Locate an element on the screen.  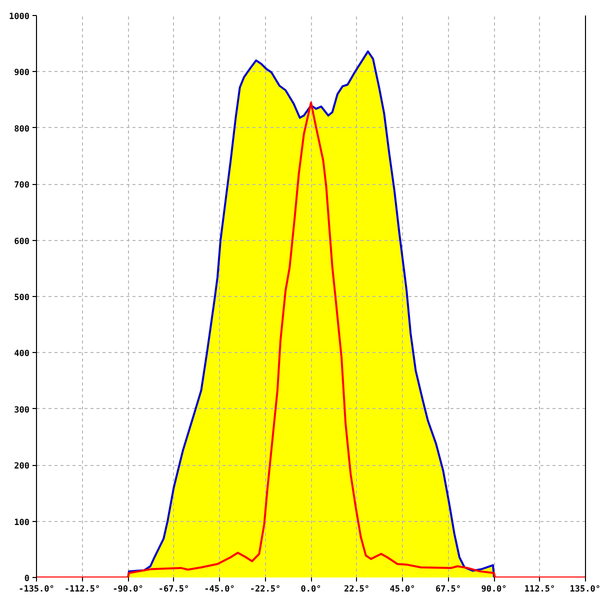
y-tick-label: 500 is located at coordinates (22, 298).